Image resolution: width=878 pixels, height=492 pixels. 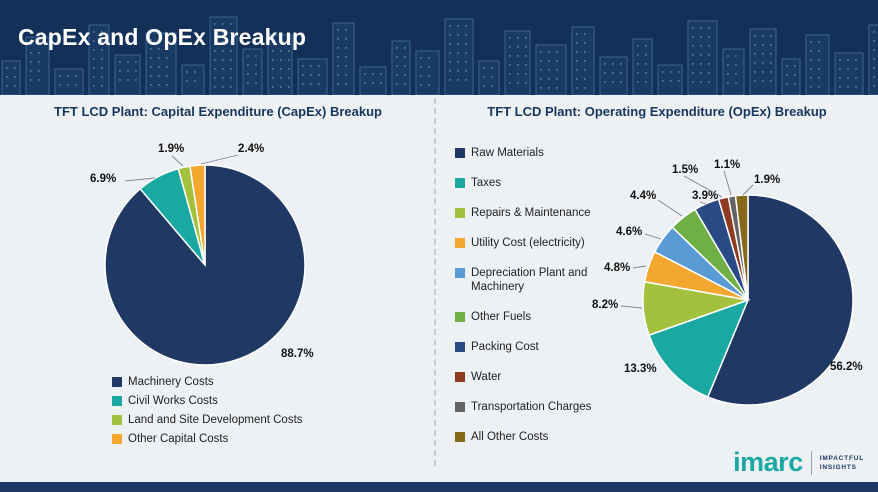 What do you see at coordinates (727, 165) in the screenshot?
I see `pie-percent-label-8: 1.1%` at bounding box center [727, 165].